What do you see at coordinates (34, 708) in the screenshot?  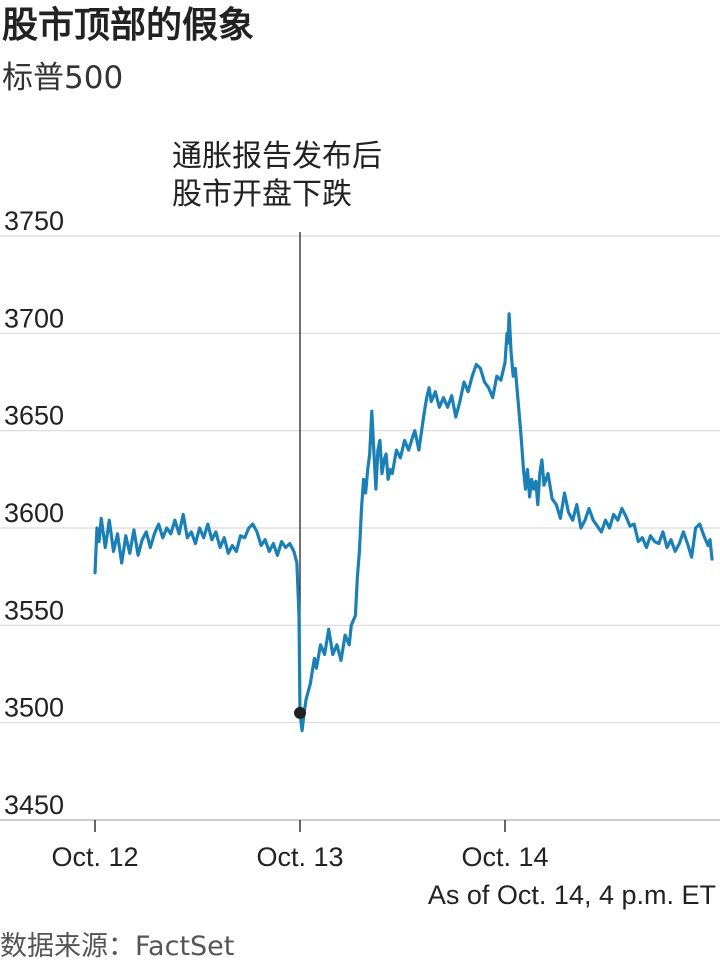 I see `y-tick-label: 3500` at bounding box center [34, 708].